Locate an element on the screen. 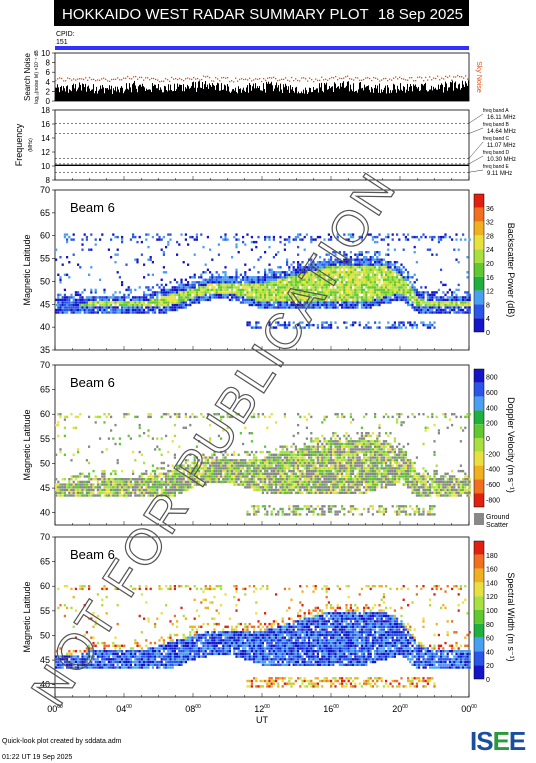 The width and height of the screenshot is (536, 763). header-bar is located at coordinates (261, 13).